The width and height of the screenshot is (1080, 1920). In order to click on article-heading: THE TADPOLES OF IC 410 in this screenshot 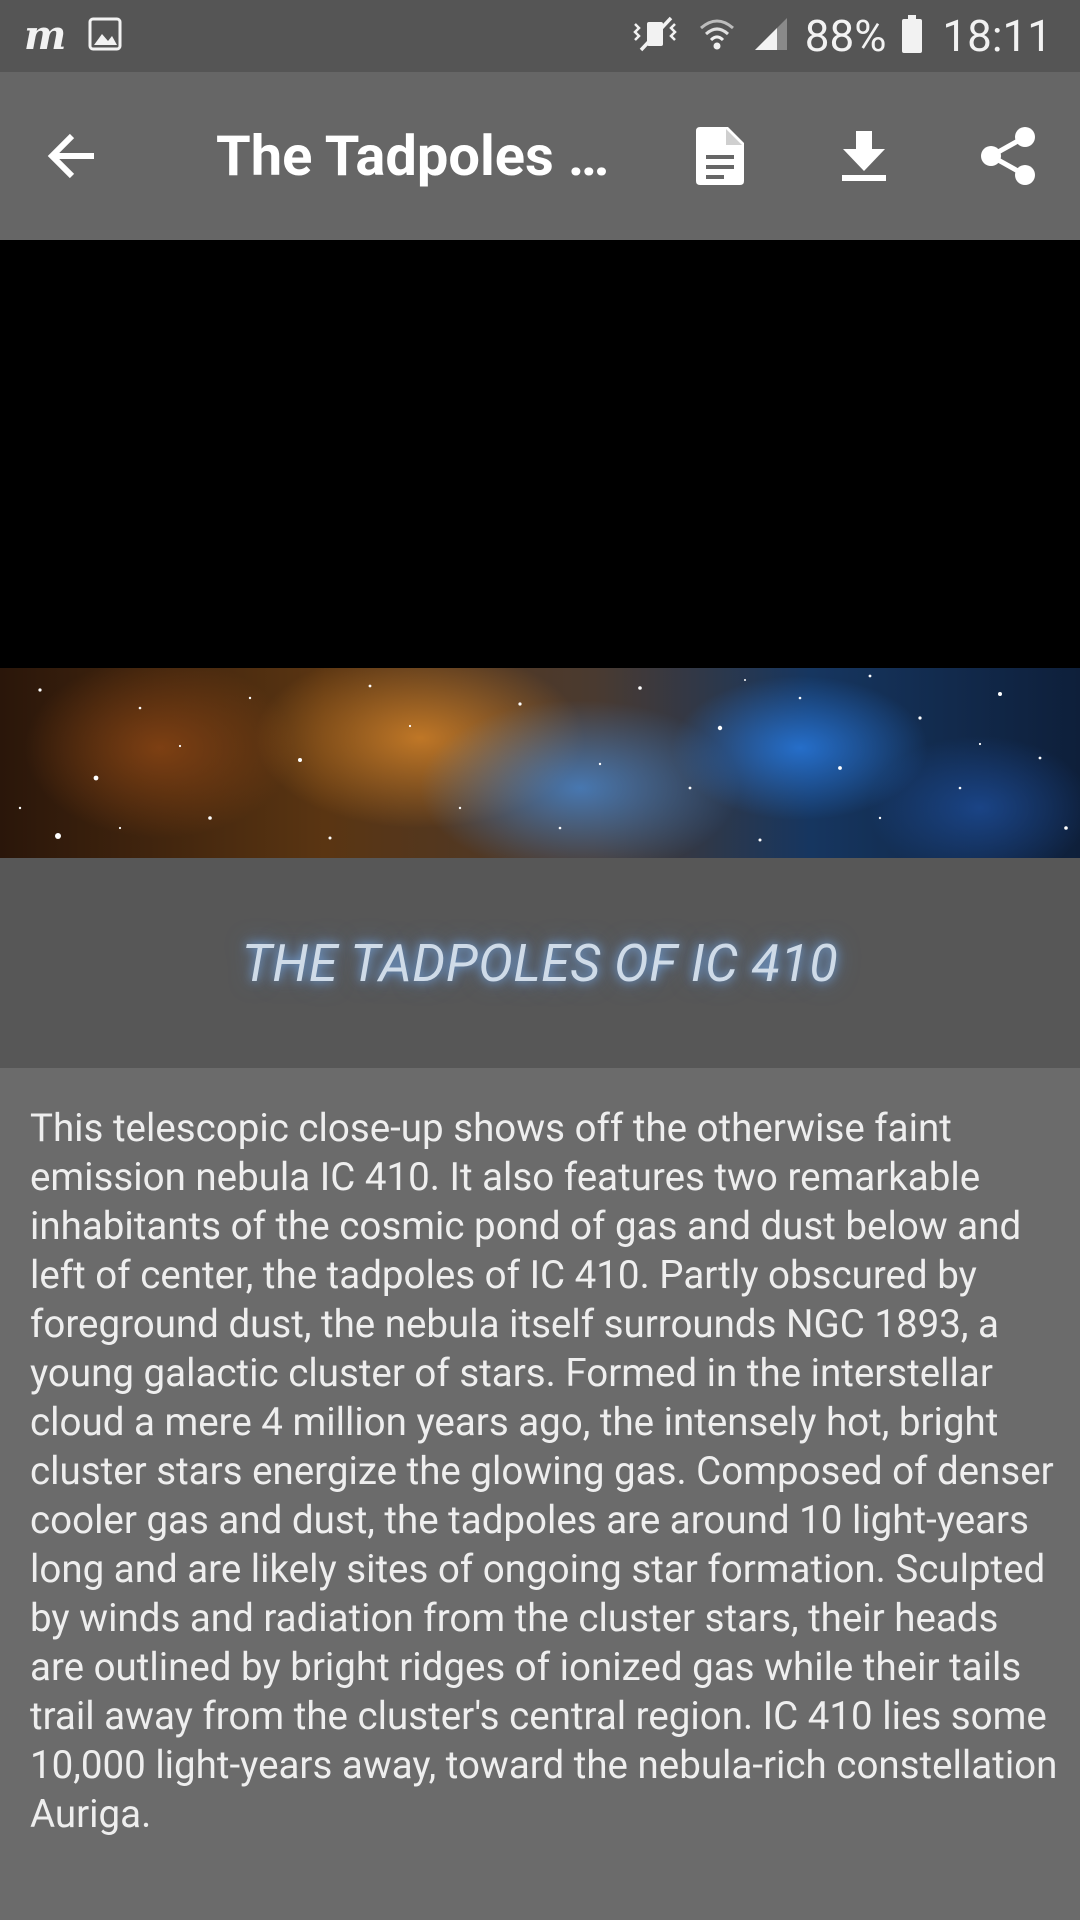, I will do `click(540, 963)`.